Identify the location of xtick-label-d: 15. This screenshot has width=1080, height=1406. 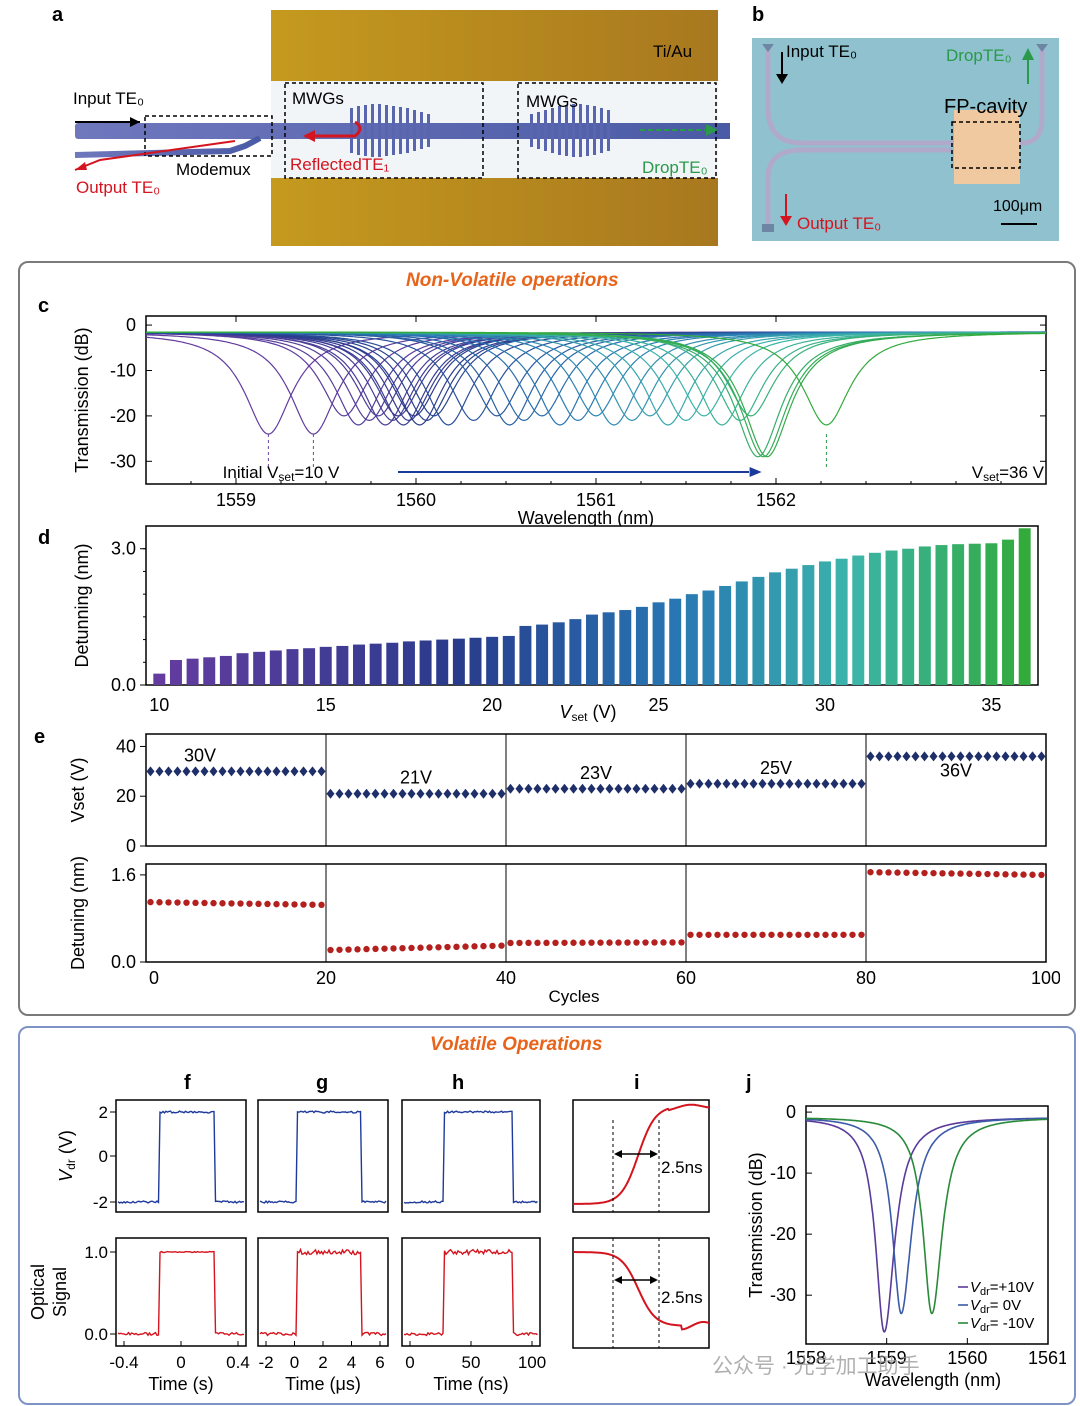
(326, 705).